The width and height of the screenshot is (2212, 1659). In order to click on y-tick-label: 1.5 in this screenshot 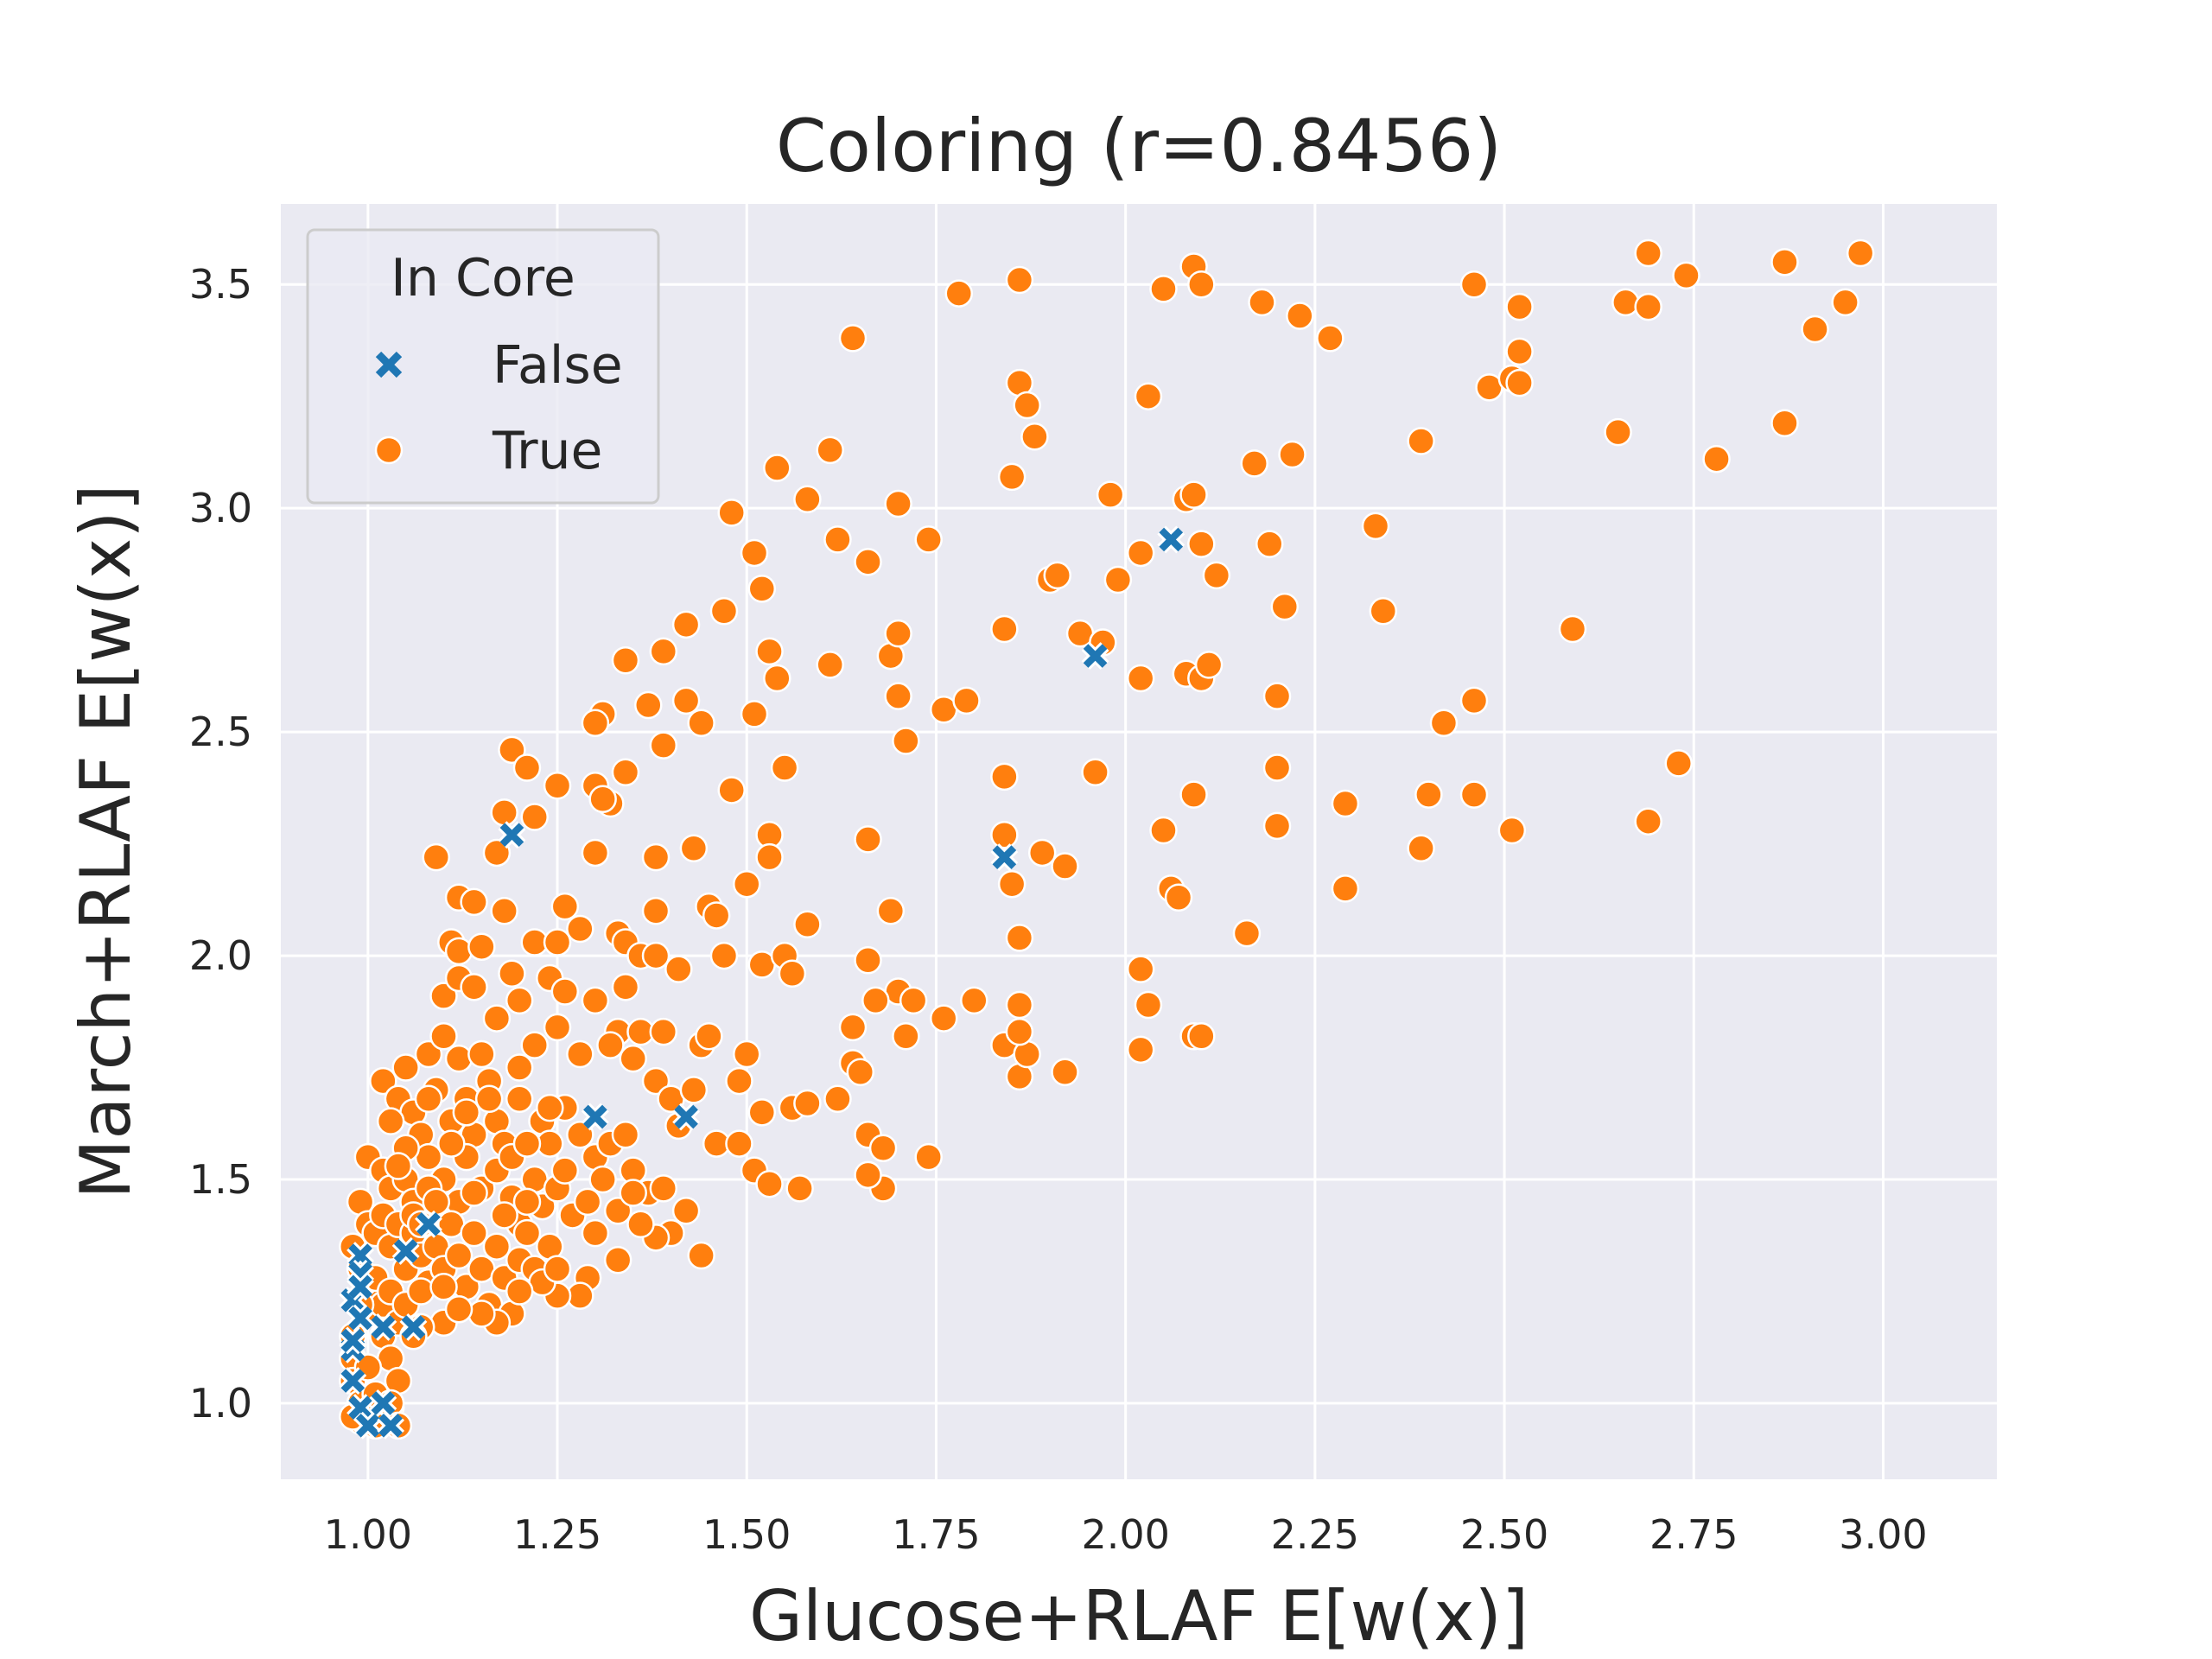, I will do `click(220, 1179)`.